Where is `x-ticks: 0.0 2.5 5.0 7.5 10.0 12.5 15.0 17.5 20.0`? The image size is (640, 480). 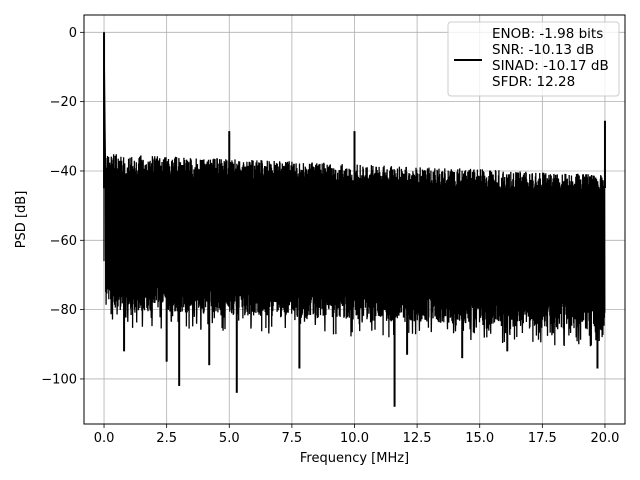
x-ticks: 0.0 2.5 5.0 7.5 10.0 12.5 15.0 17.5 20.0 is located at coordinates (356, 435).